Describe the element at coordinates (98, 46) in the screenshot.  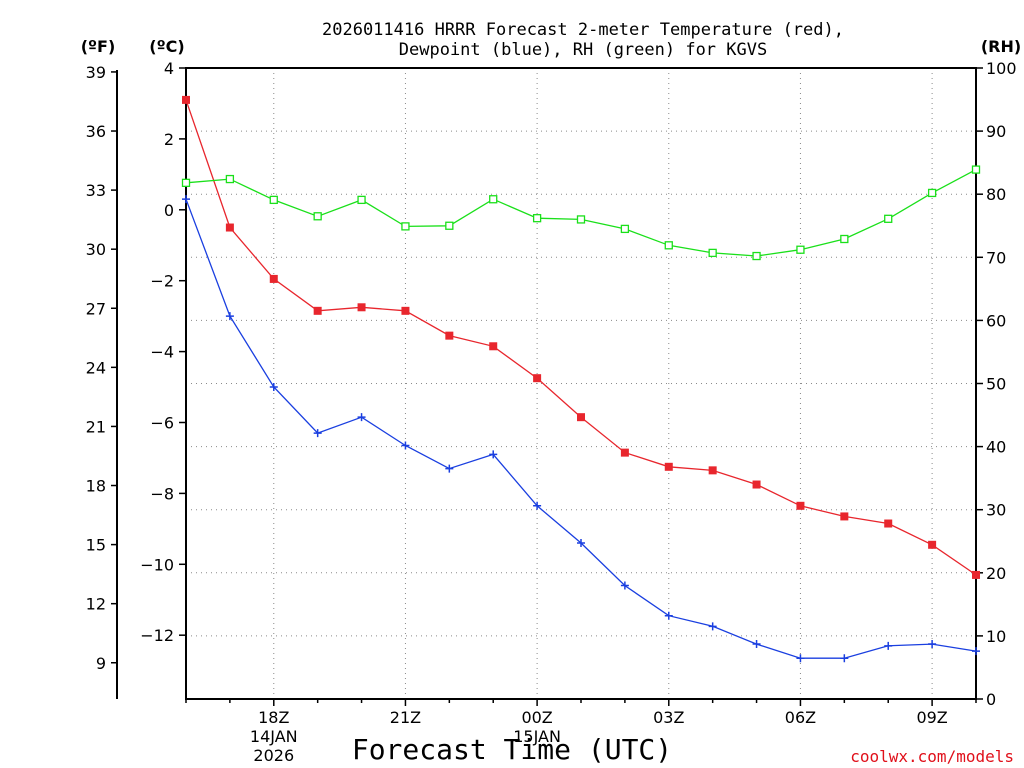
I see `fahrenheit-unit-label: (ºF)` at that location.